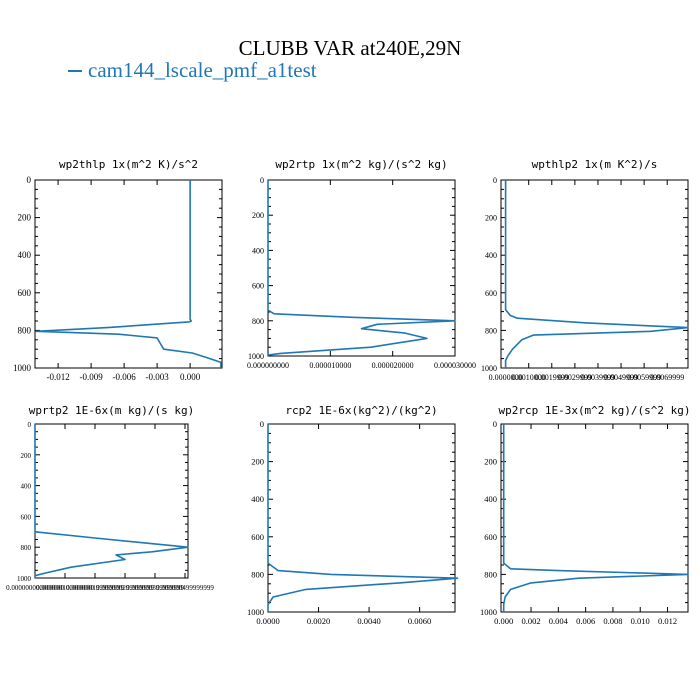  Describe the element at coordinates (667, 377) in the screenshot. I see `x-tick-label: 0.0069999` at that location.